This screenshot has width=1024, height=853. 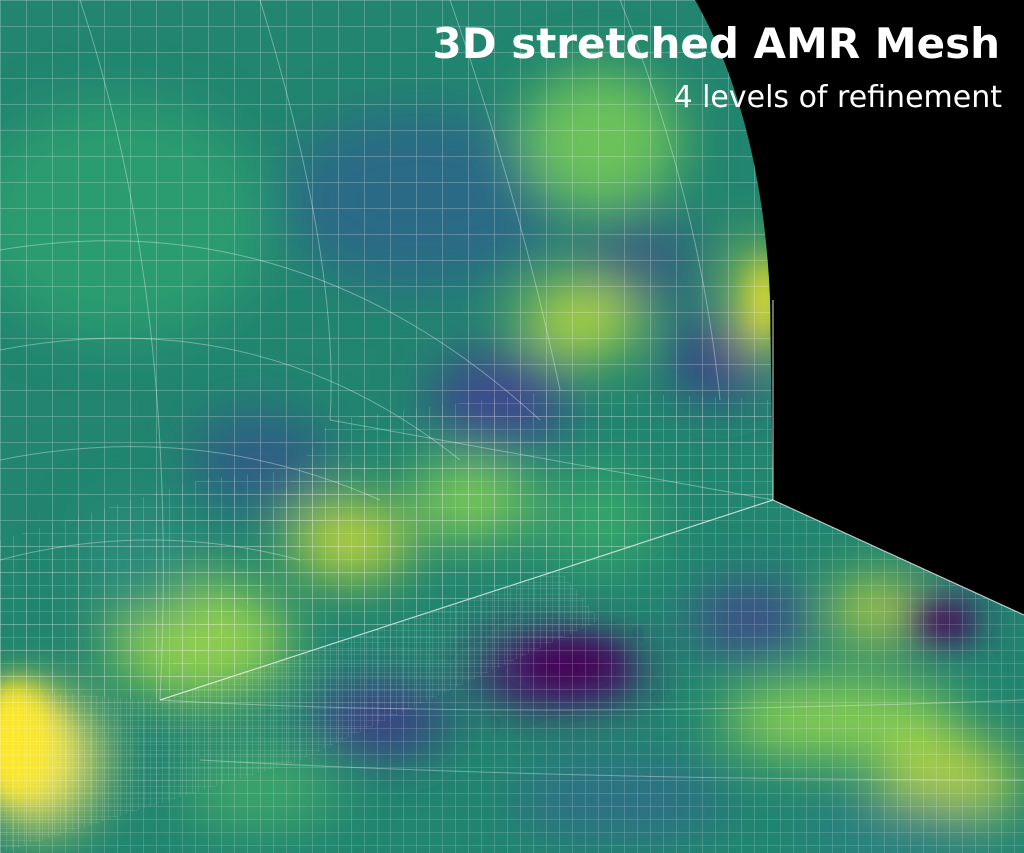 What do you see at coordinates (837, 97) in the screenshot?
I see `figure-subtitle: 4 levels of refinement` at bounding box center [837, 97].